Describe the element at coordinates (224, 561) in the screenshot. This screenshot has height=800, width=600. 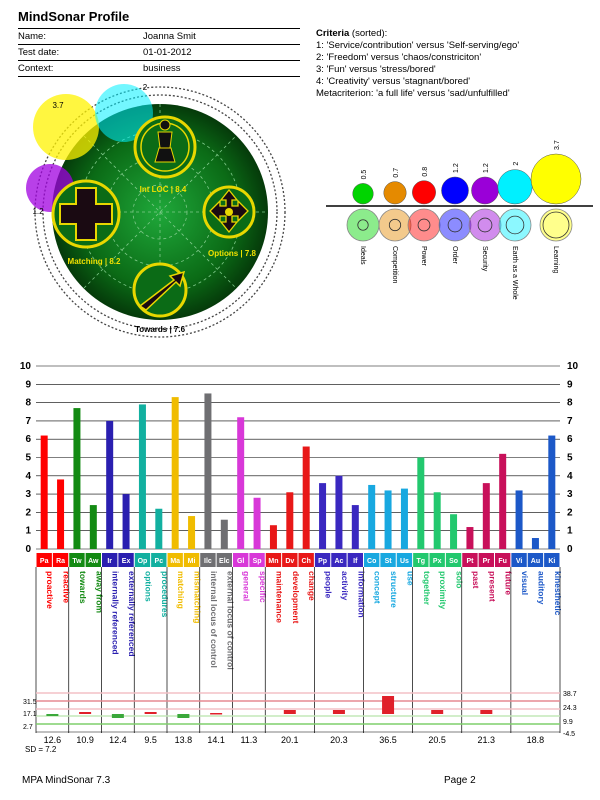
I see `bar-code: Elc` at that location.